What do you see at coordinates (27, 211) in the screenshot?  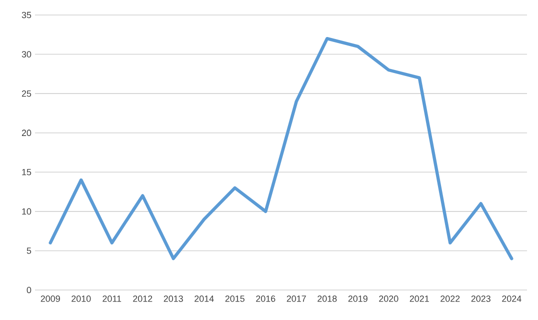 I see `y-tick-label: 10` at bounding box center [27, 211].